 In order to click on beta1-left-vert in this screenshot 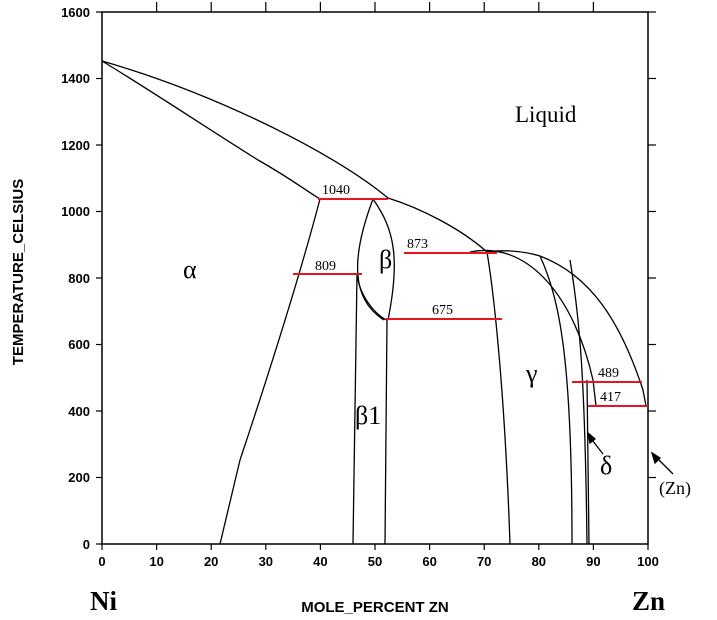, I will do `click(355, 409)`.